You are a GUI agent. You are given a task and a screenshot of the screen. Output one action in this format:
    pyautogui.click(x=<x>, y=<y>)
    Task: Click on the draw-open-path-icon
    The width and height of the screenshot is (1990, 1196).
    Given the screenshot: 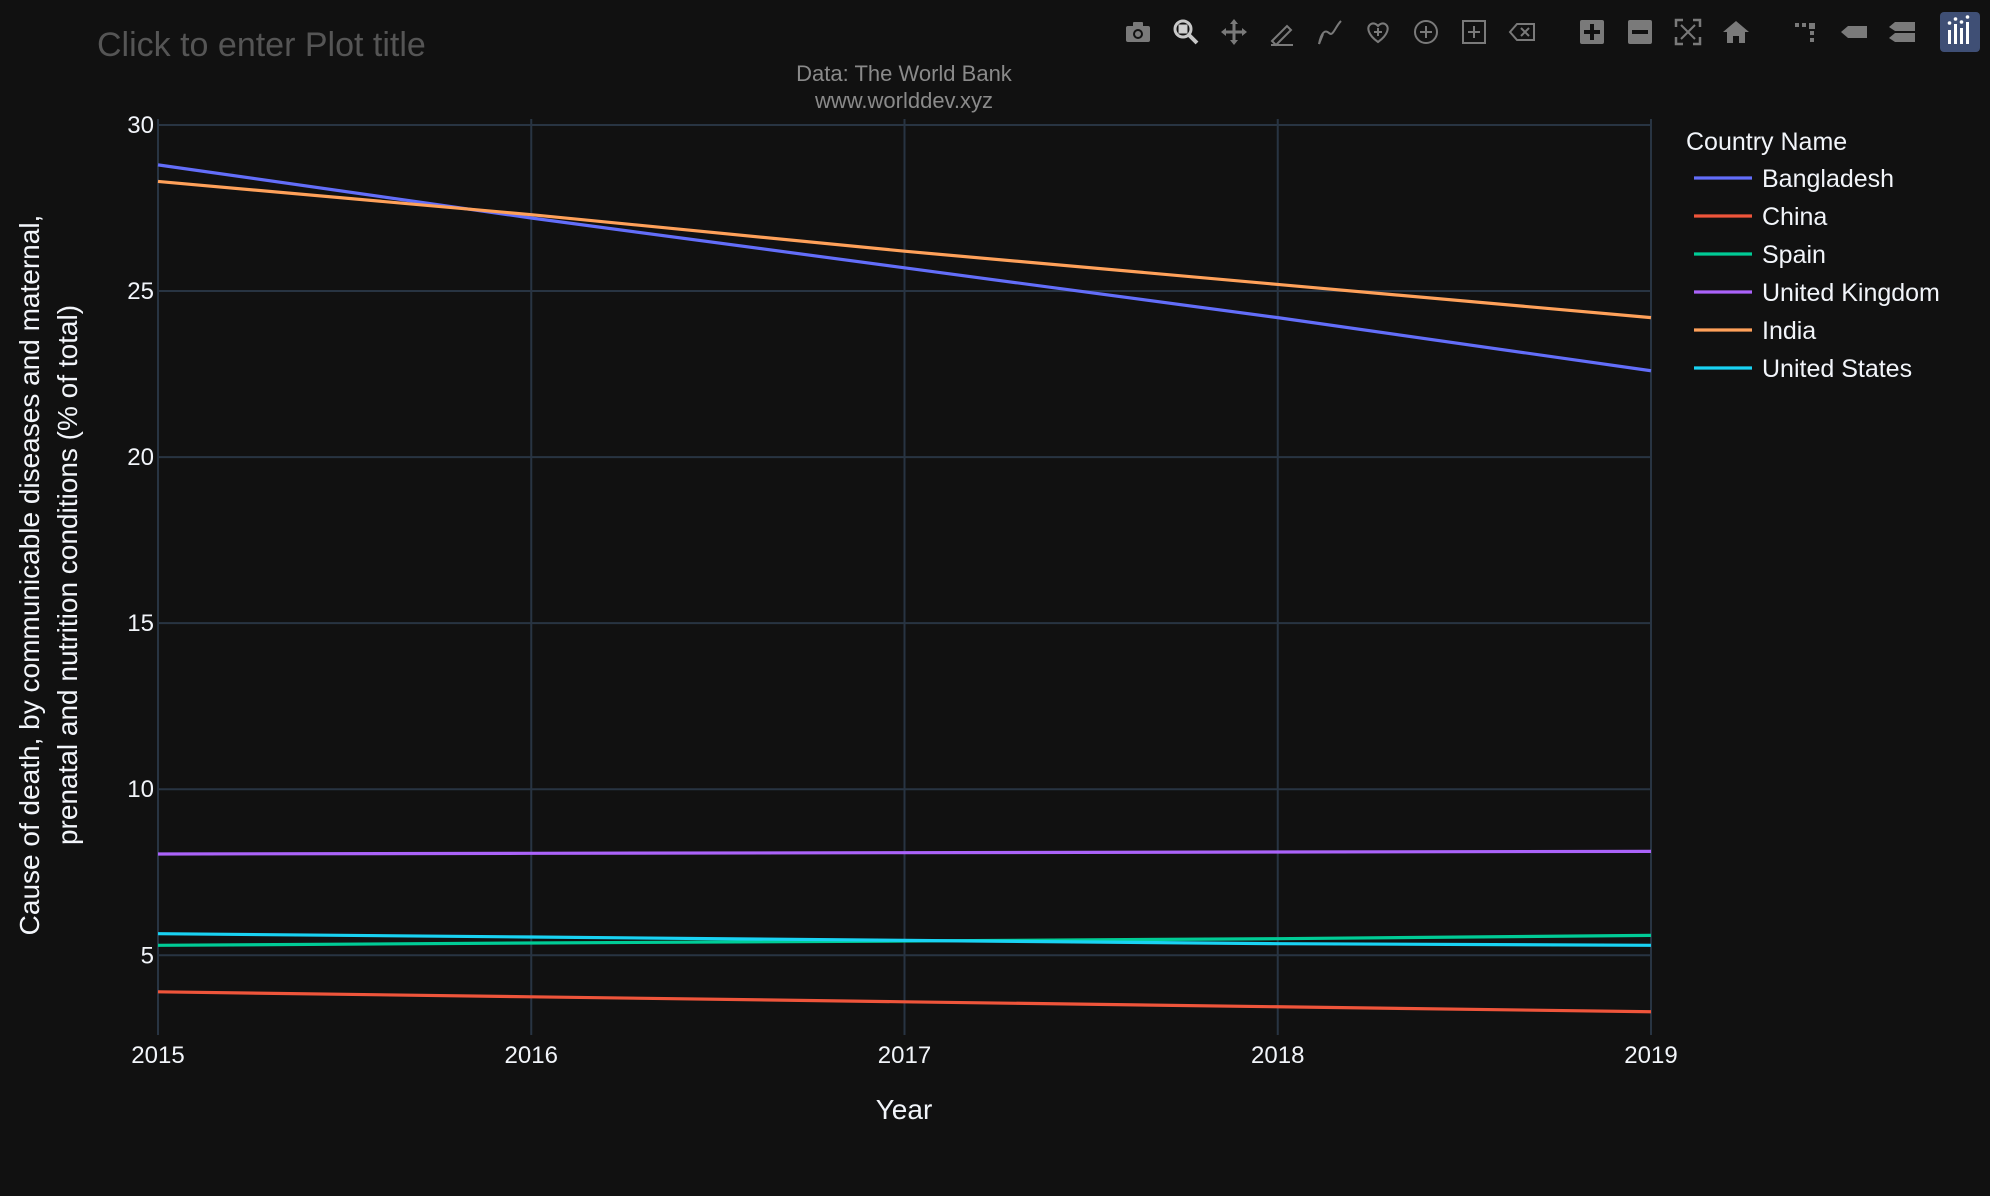 What is the action you would take?
    pyautogui.click(x=1330, y=32)
    